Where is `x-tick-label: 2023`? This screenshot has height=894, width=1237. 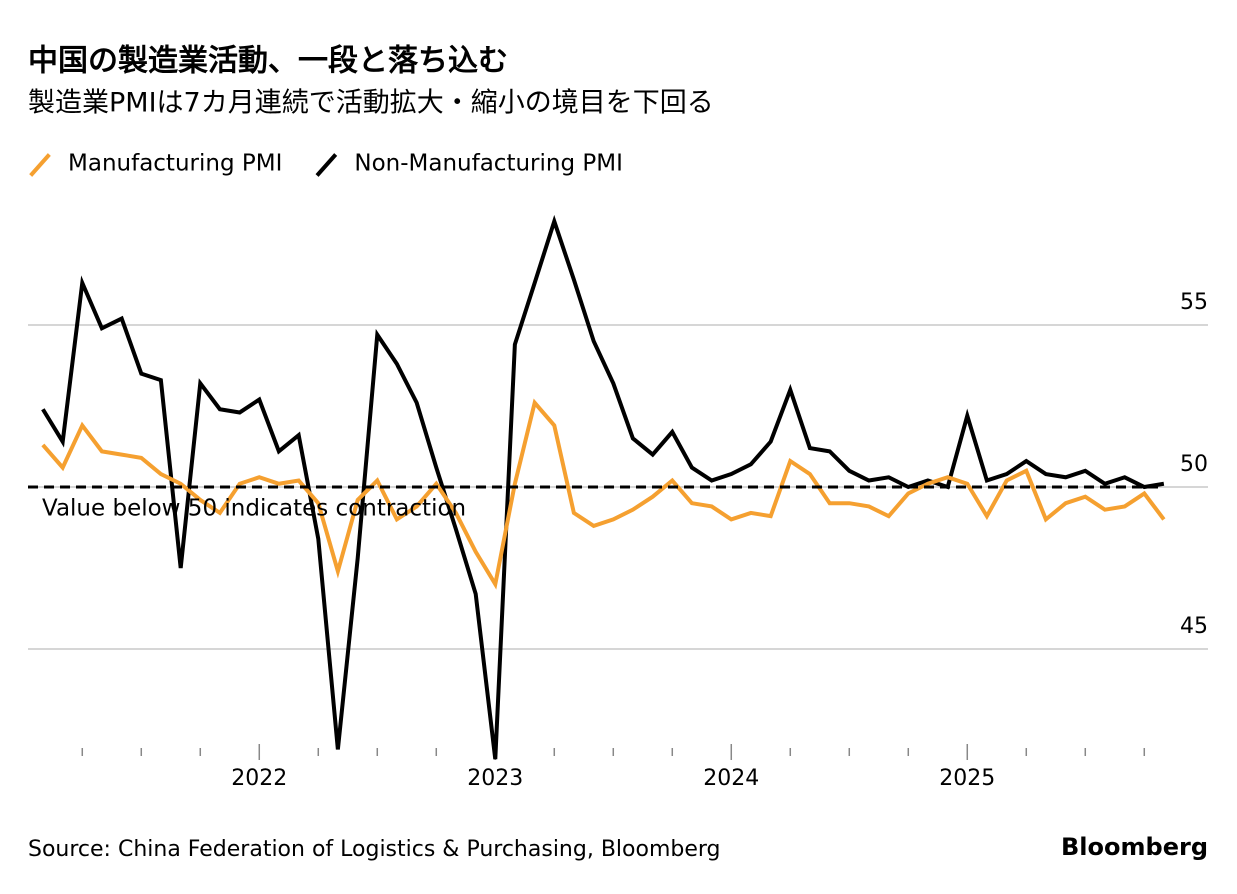
x-tick-label: 2023 is located at coordinates (495, 778).